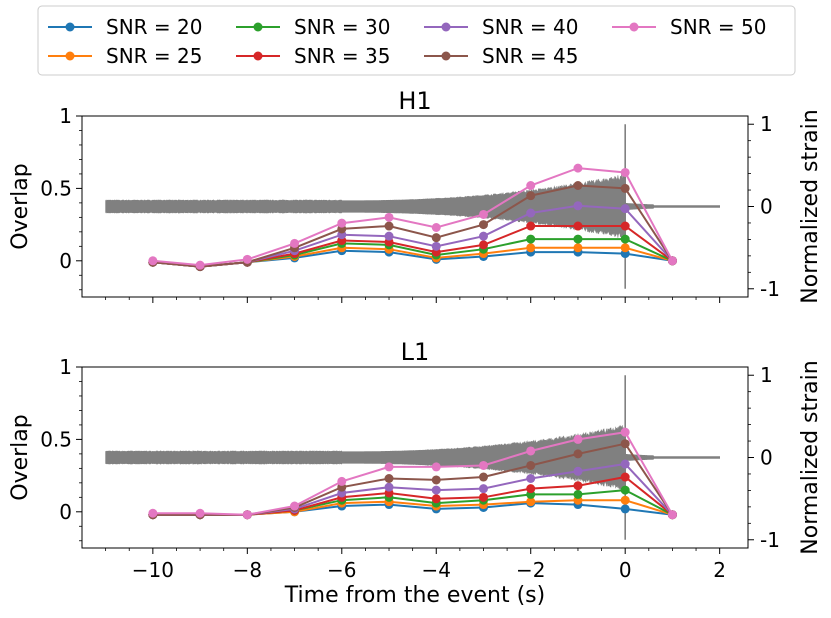  Describe the element at coordinates (718, 27) in the screenshot. I see `legend-label-snr-50: SNR = 50` at that location.